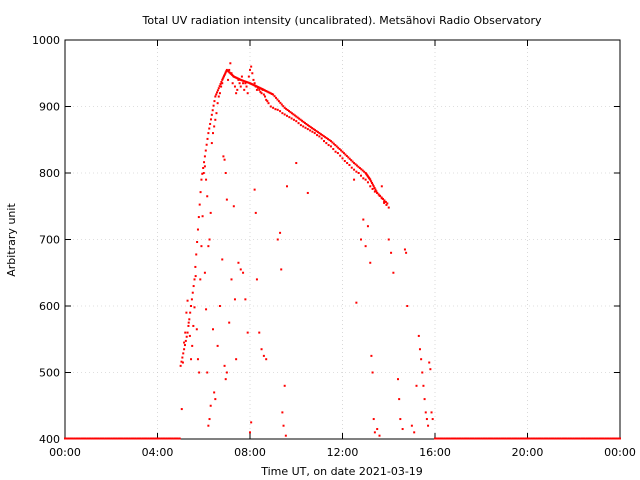 The height and width of the screenshot is (480, 640). What do you see at coordinates (11, 240) in the screenshot?
I see `y-axis-label: Arbitrary unit` at bounding box center [11, 240].